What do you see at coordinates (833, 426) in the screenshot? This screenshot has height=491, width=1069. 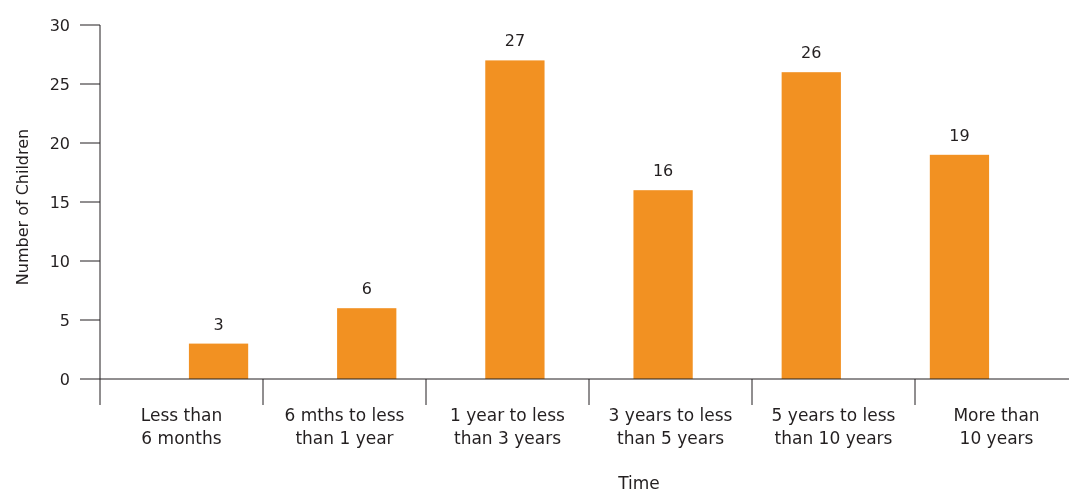 I see `x-tick-label: 5 years to less than 10 years` at bounding box center [833, 426].